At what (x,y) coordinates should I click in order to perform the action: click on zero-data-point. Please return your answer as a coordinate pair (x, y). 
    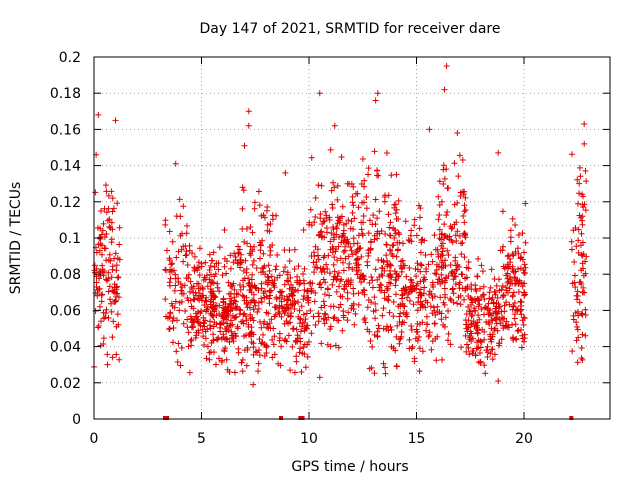
    Looking at the image, I should click on (571, 418).